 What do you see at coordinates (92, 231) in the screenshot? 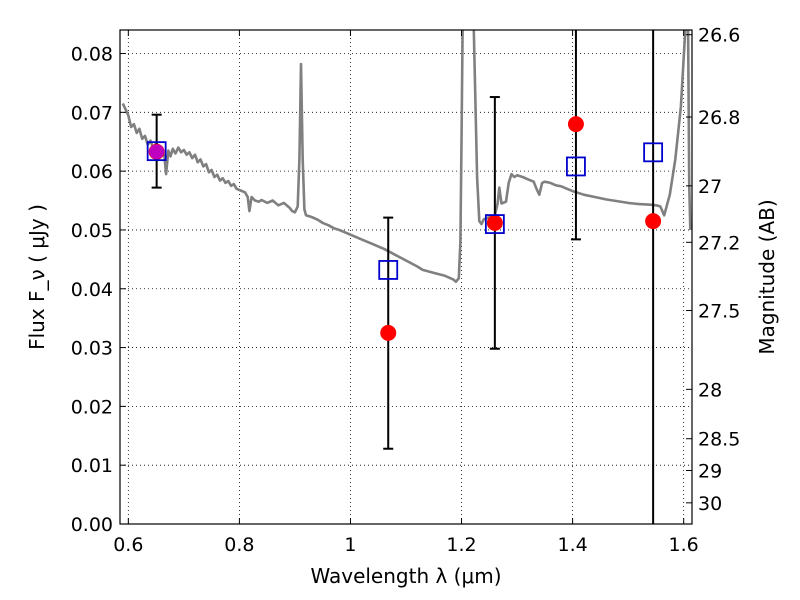
I see `y-tick-label: 0.05` at bounding box center [92, 231].